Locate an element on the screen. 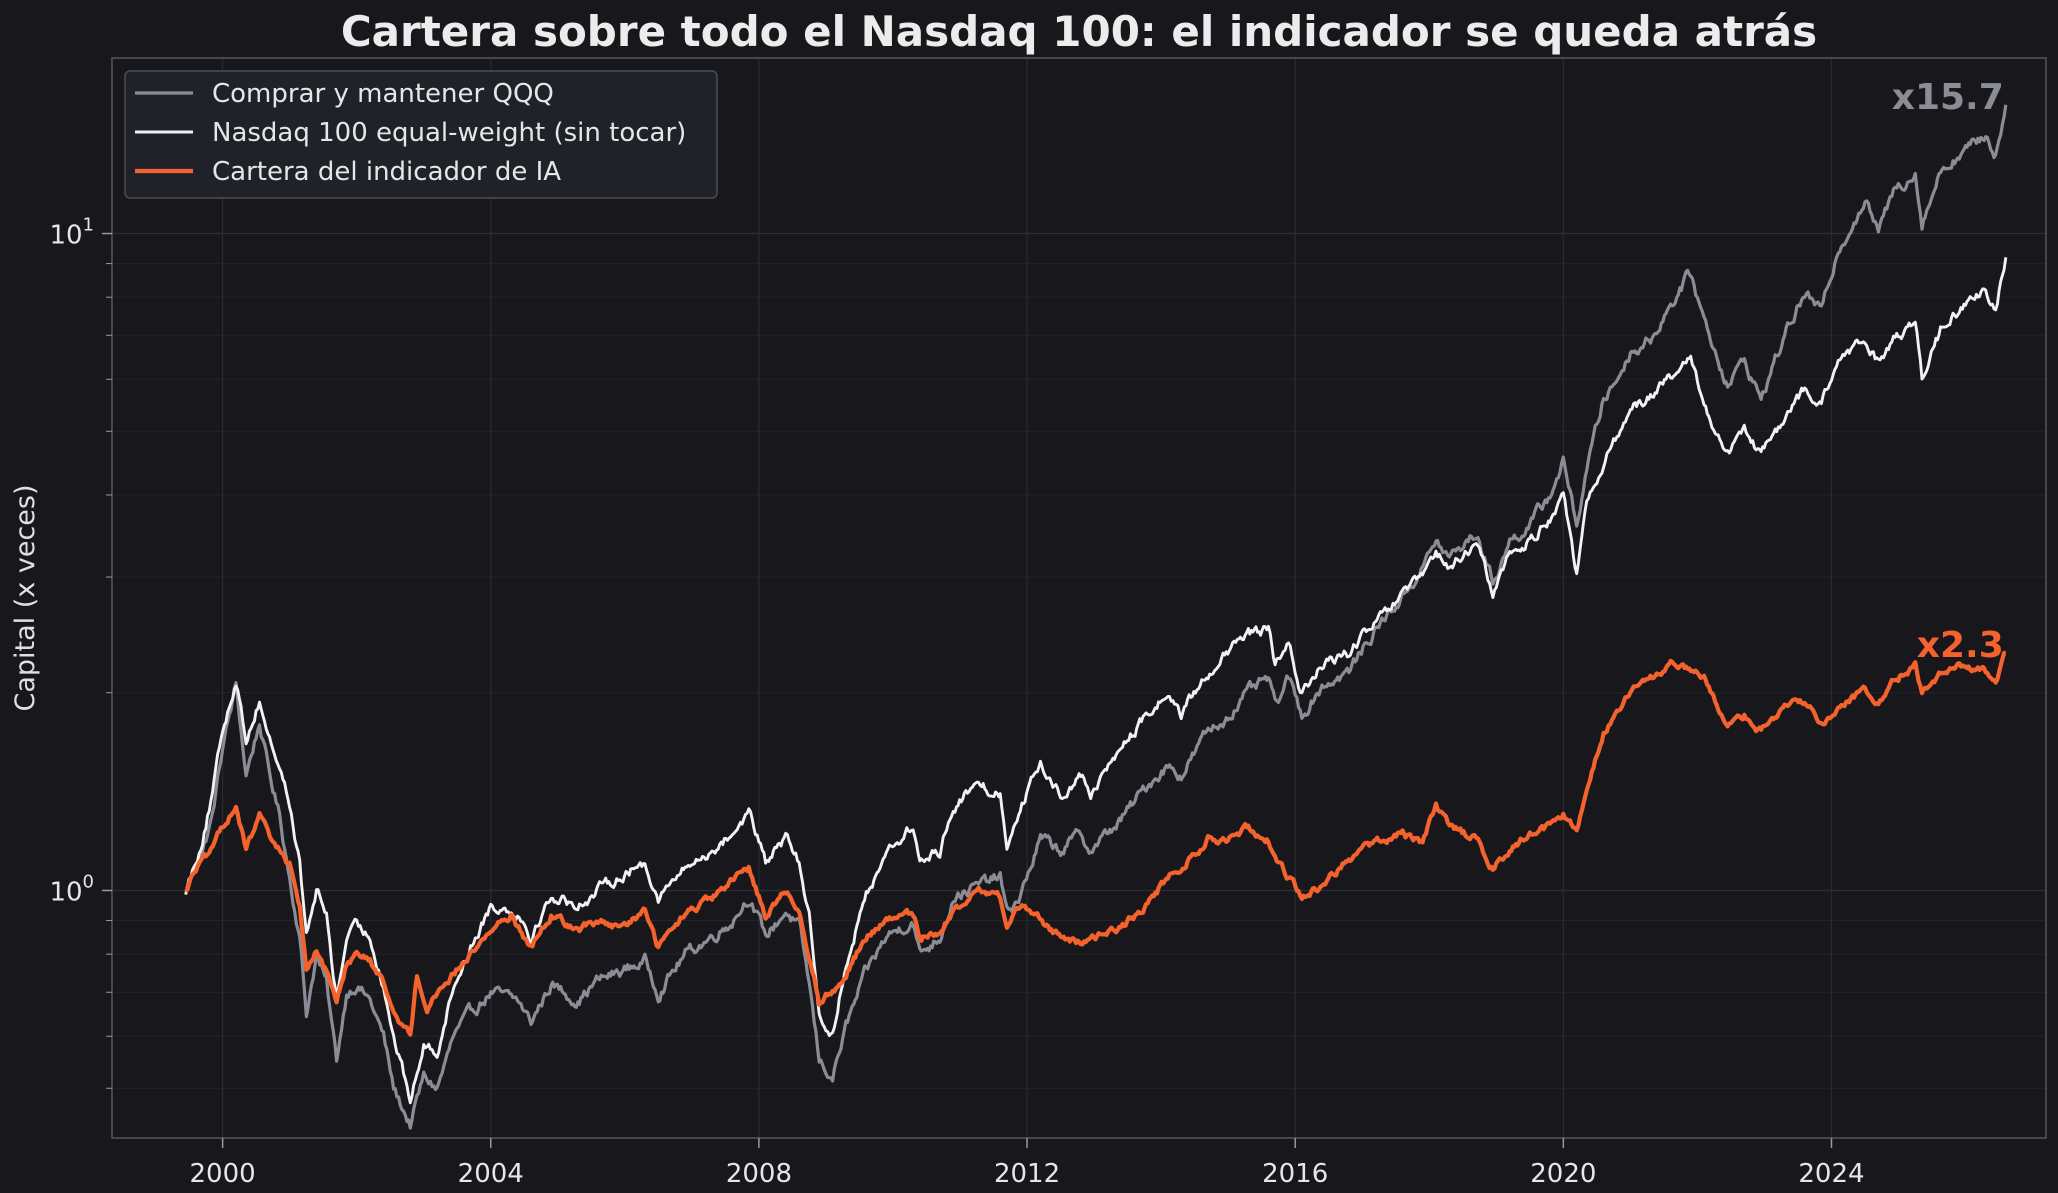  x-tick-label: 2024 is located at coordinates (1831, 1174).